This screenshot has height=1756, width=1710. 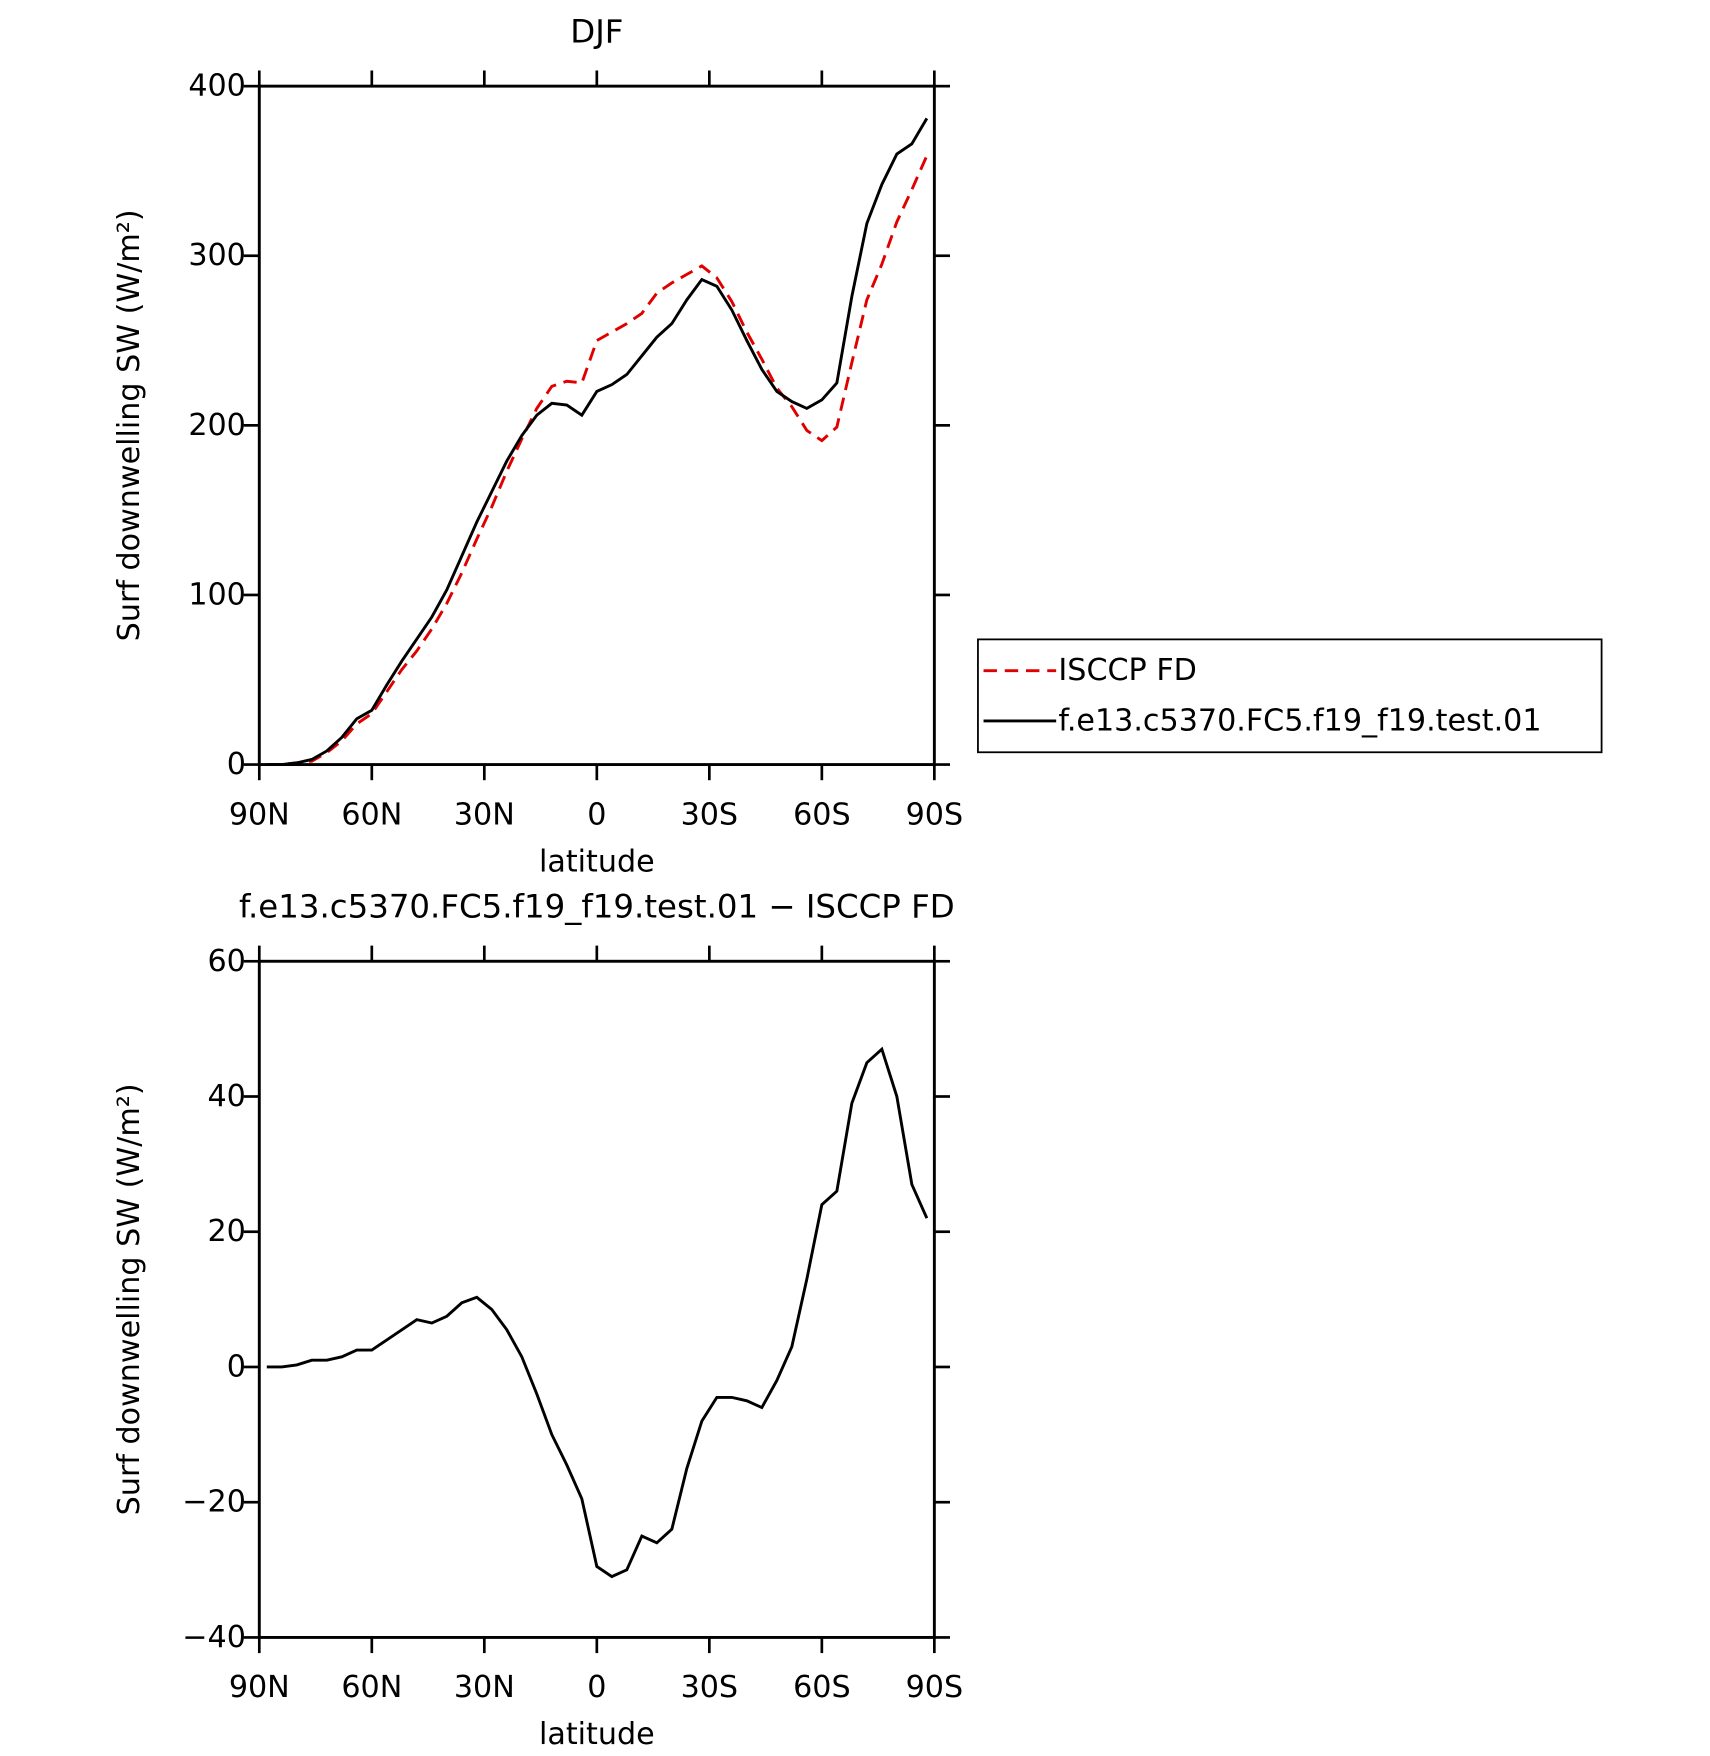 I want to click on y-tick-label: 60, so click(x=227, y=961).